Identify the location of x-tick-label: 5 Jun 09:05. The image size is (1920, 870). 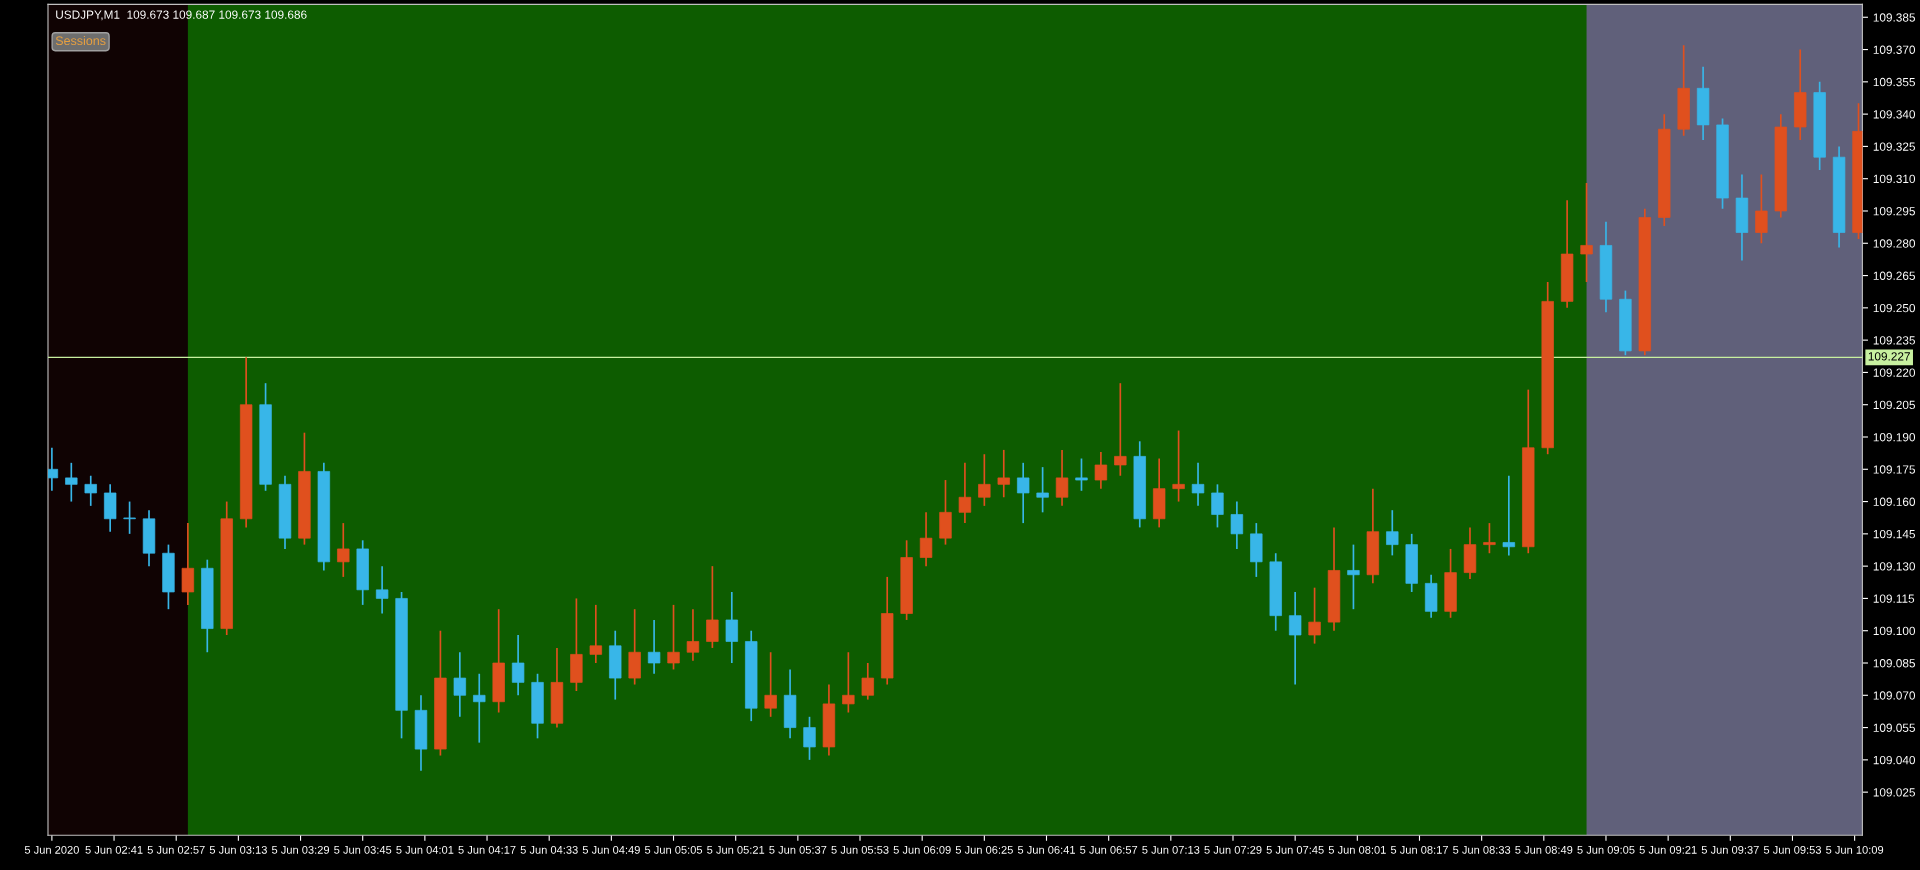
(1606, 849).